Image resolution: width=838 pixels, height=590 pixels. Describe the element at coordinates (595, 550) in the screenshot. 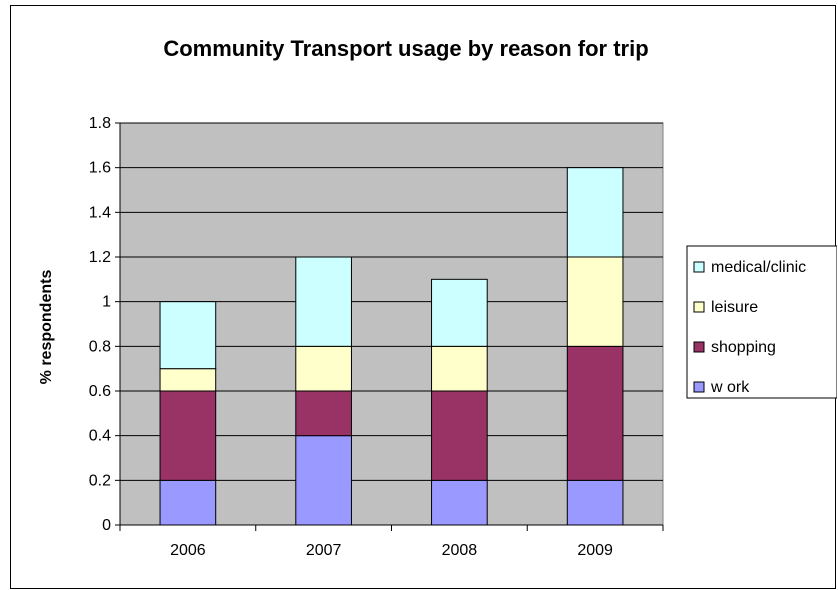

I see `x-tick-label: 2009` at that location.